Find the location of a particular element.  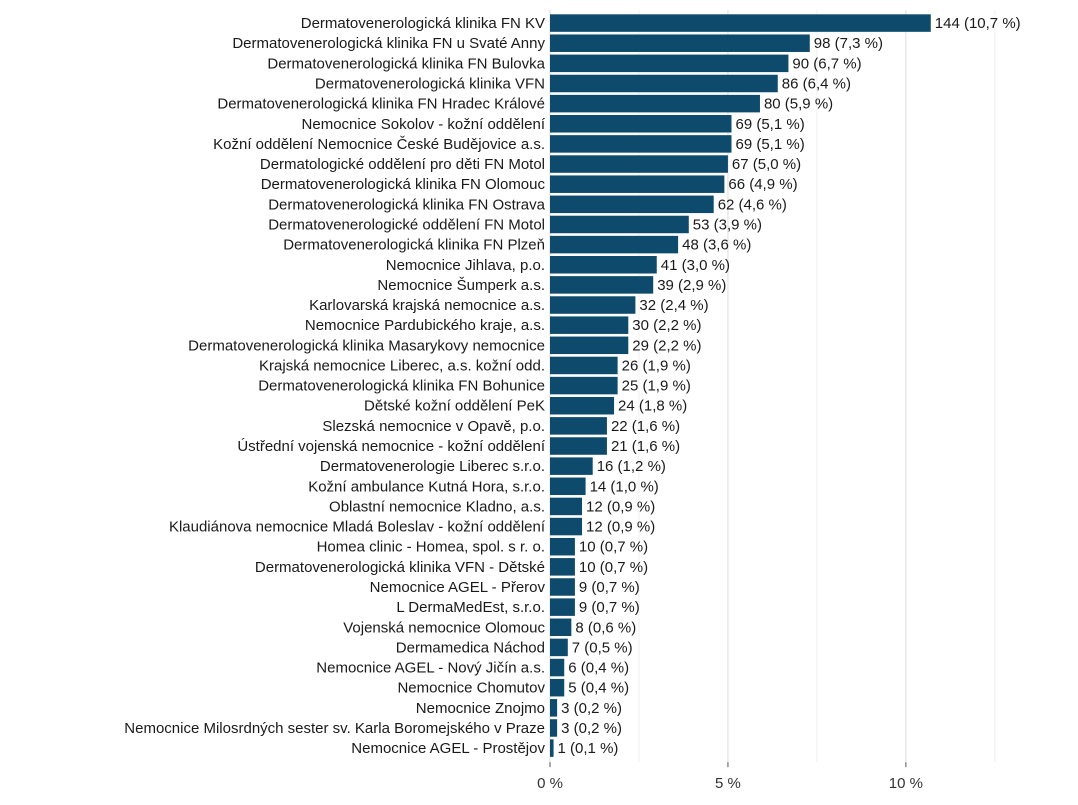

data-label: 98 (7,3 %) is located at coordinates (848, 43).